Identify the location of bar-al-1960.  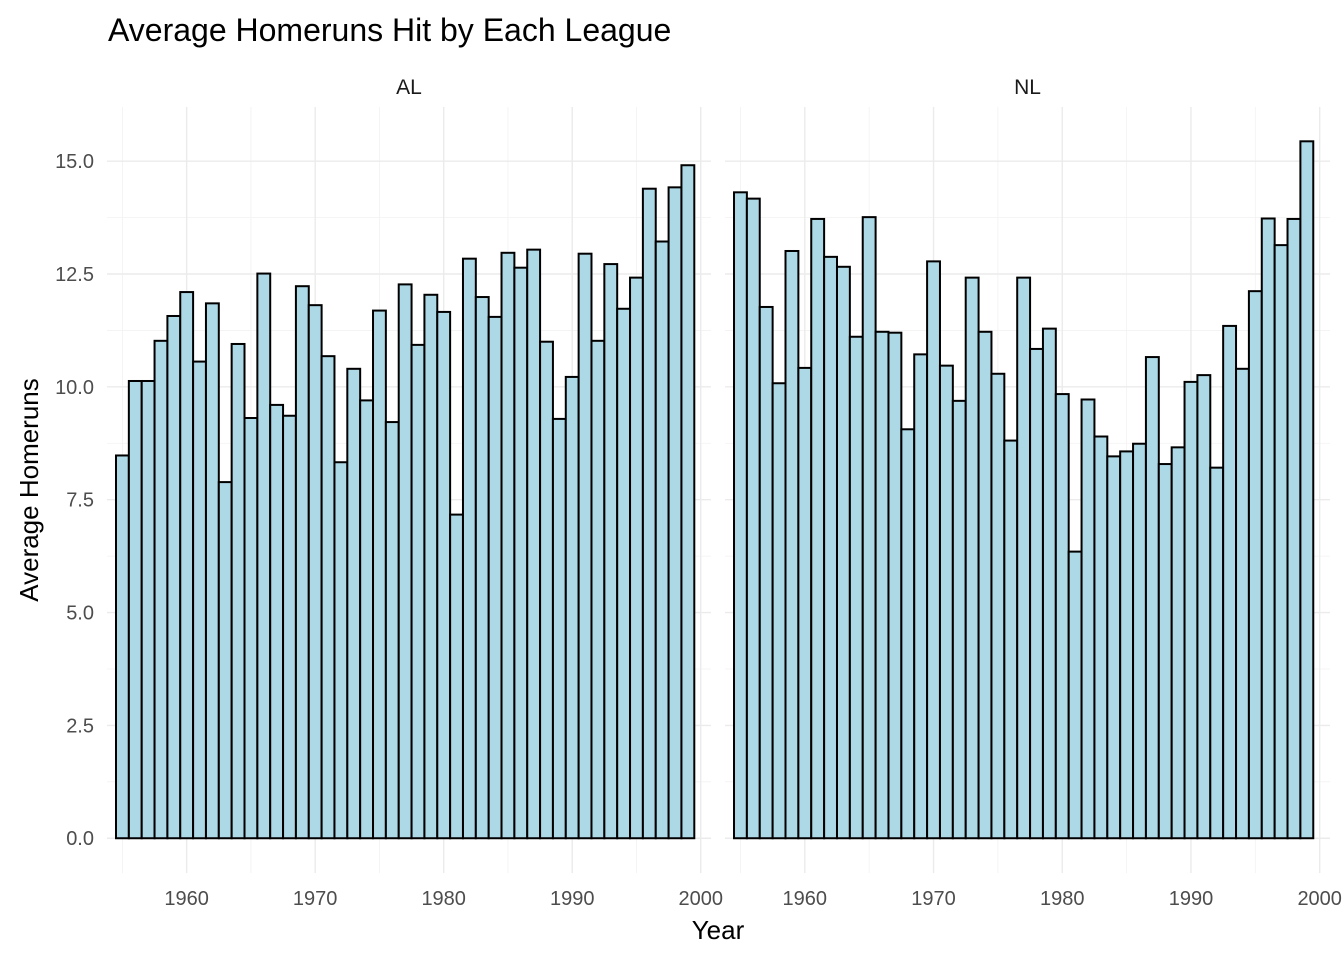
(187, 565).